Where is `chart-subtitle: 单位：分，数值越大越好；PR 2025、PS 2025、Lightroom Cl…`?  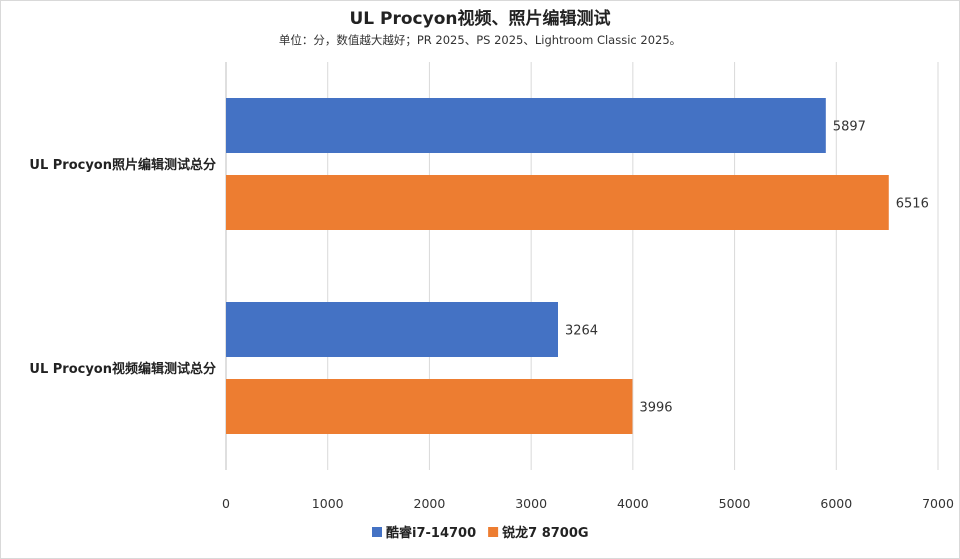 chart-subtitle: 单位：分，数值越大越好；PR 2025、PS 2025、Lightroom Cl… is located at coordinates (480, 40).